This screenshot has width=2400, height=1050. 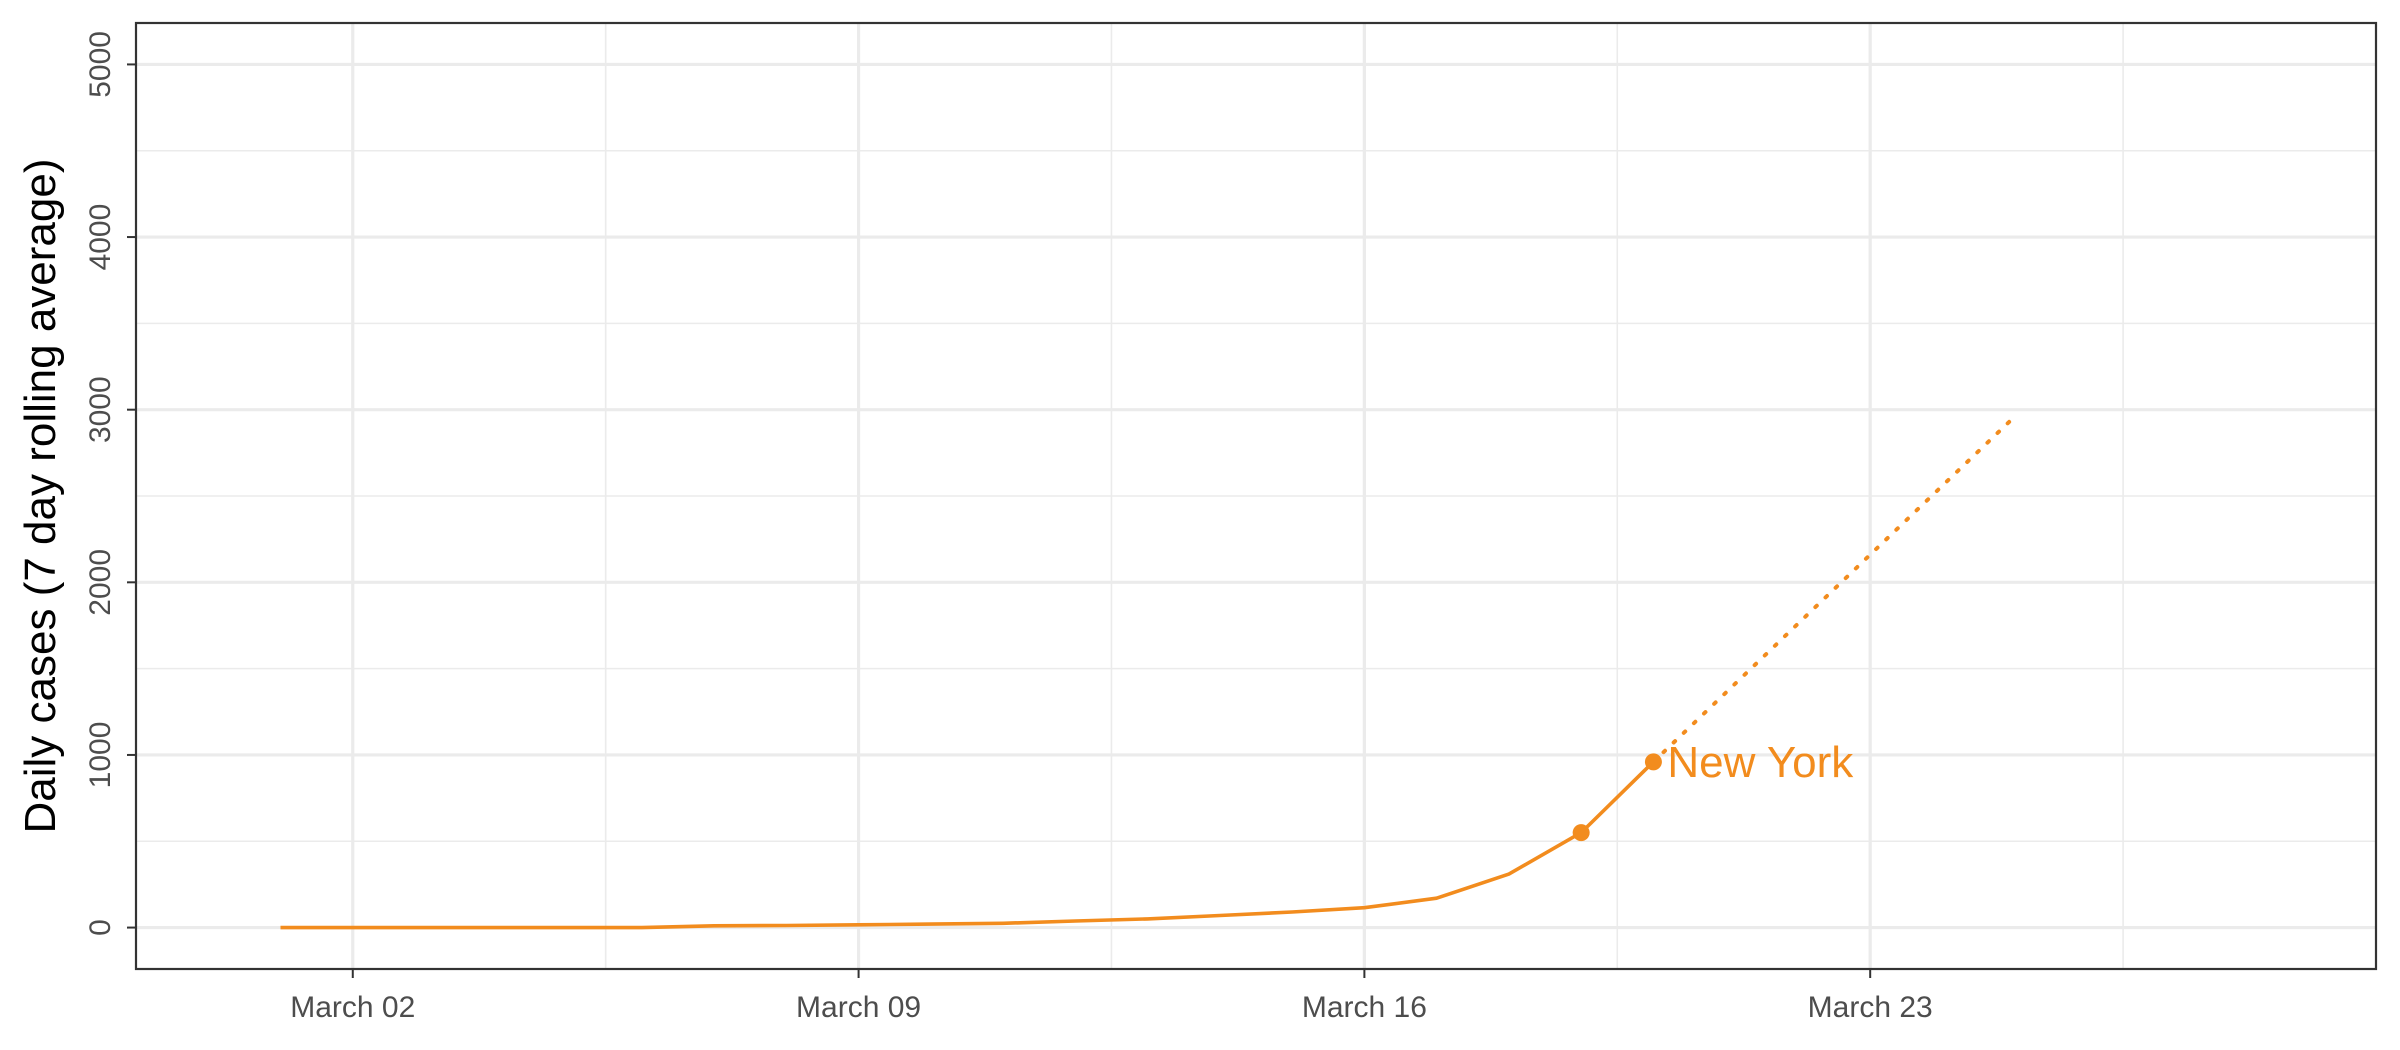 What do you see at coordinates (967, 845) in the screenshot?
I see `series-line` at bounding box center [967, 845].